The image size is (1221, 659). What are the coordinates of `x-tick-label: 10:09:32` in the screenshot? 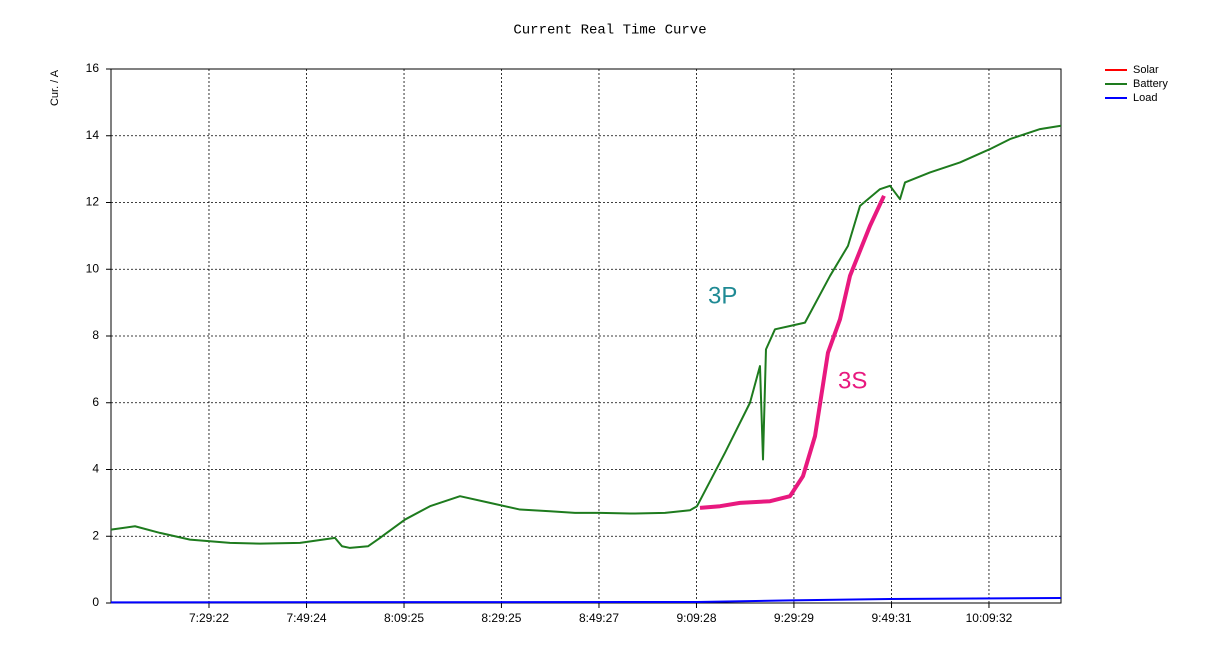 It's located at (989, 618).